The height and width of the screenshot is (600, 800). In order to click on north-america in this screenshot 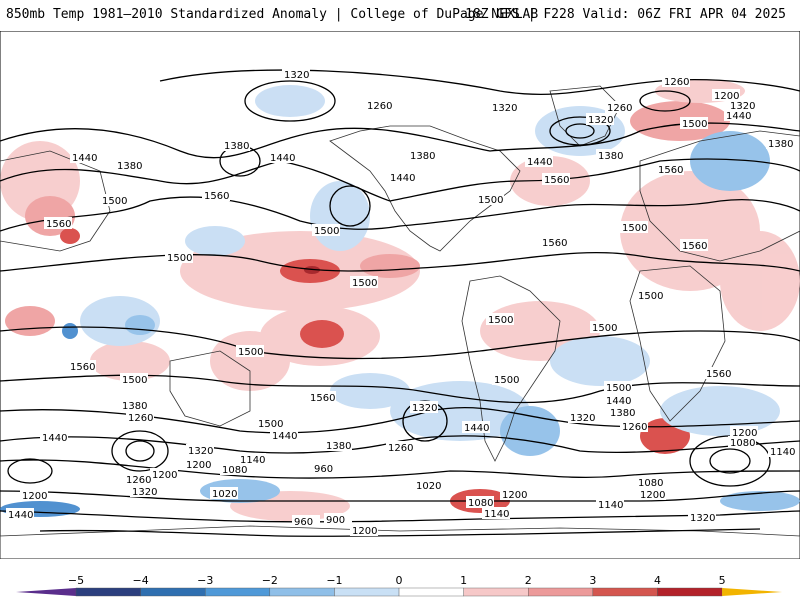, I will do `click(425, 188)`.